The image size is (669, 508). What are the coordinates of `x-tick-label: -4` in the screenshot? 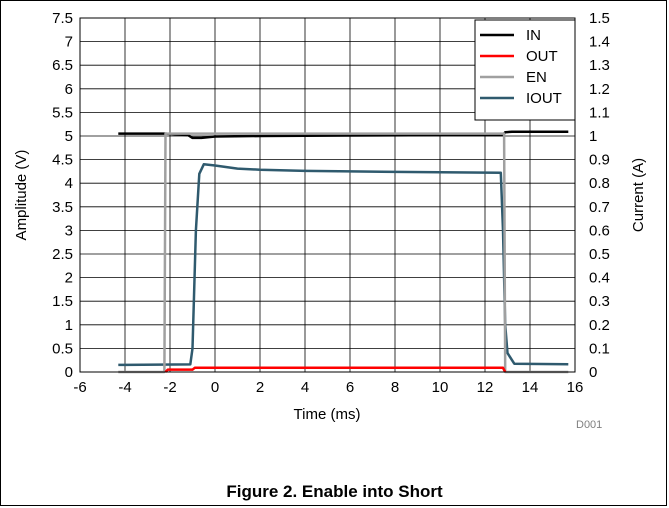 It's located at (124, 387).